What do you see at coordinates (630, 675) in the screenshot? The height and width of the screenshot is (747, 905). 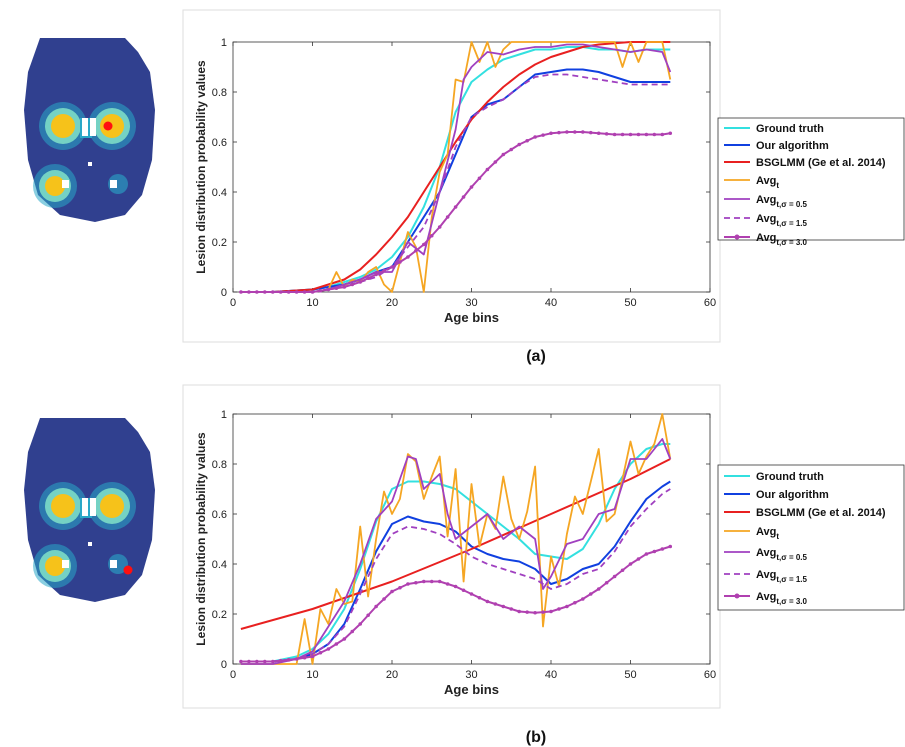 I see `x-tick-label: 50` at bounding box center [630, 675].